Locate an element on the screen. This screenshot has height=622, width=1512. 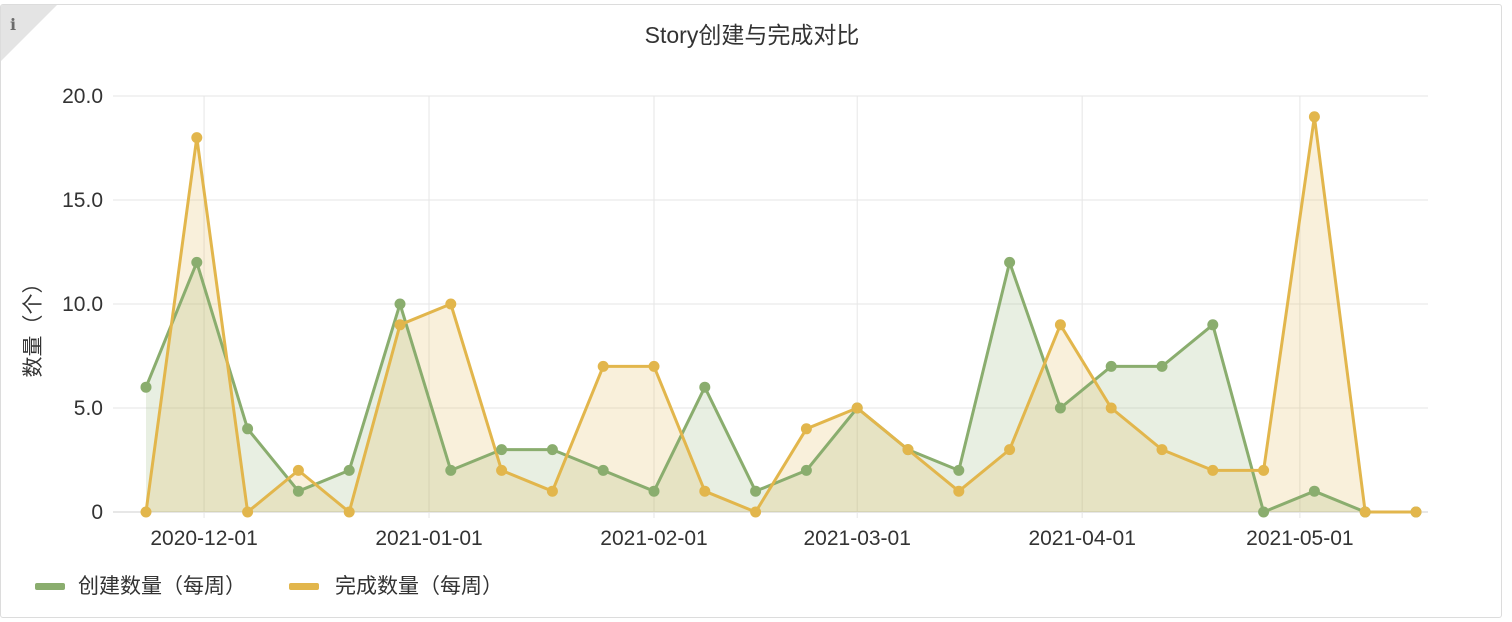
y-tick-label: 5.0 is located at coordinates (88, 408).